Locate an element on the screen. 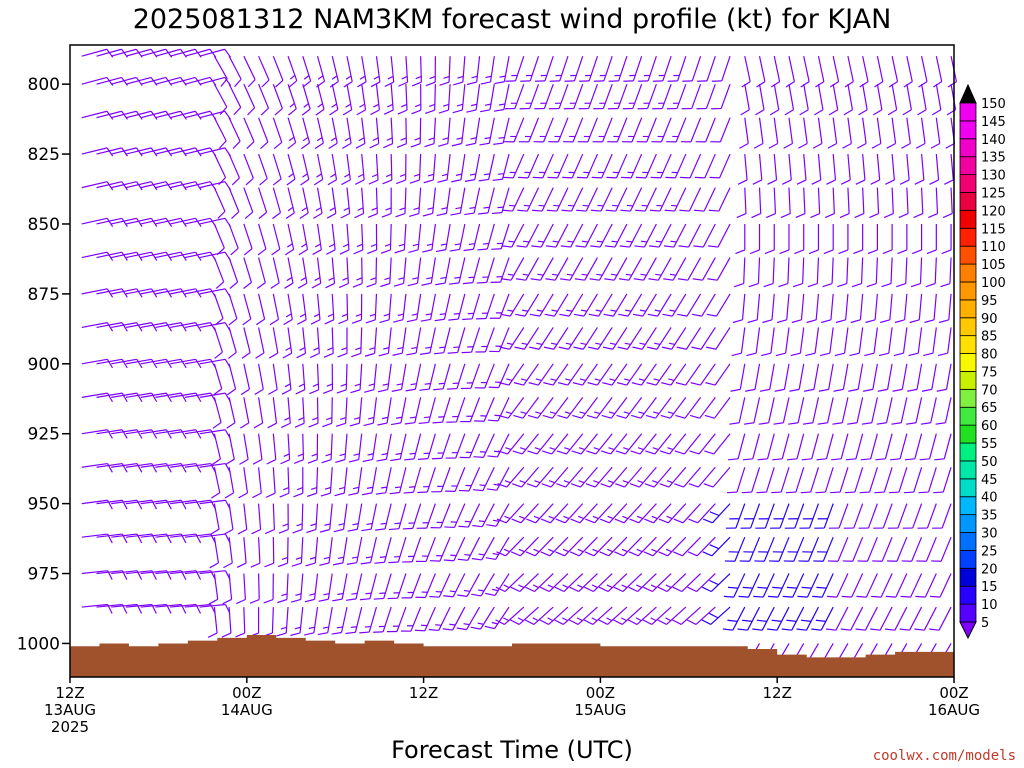 This screenshot has height=768, width=1024. y-tick-label: 850 is located at coordinates (44, 225).